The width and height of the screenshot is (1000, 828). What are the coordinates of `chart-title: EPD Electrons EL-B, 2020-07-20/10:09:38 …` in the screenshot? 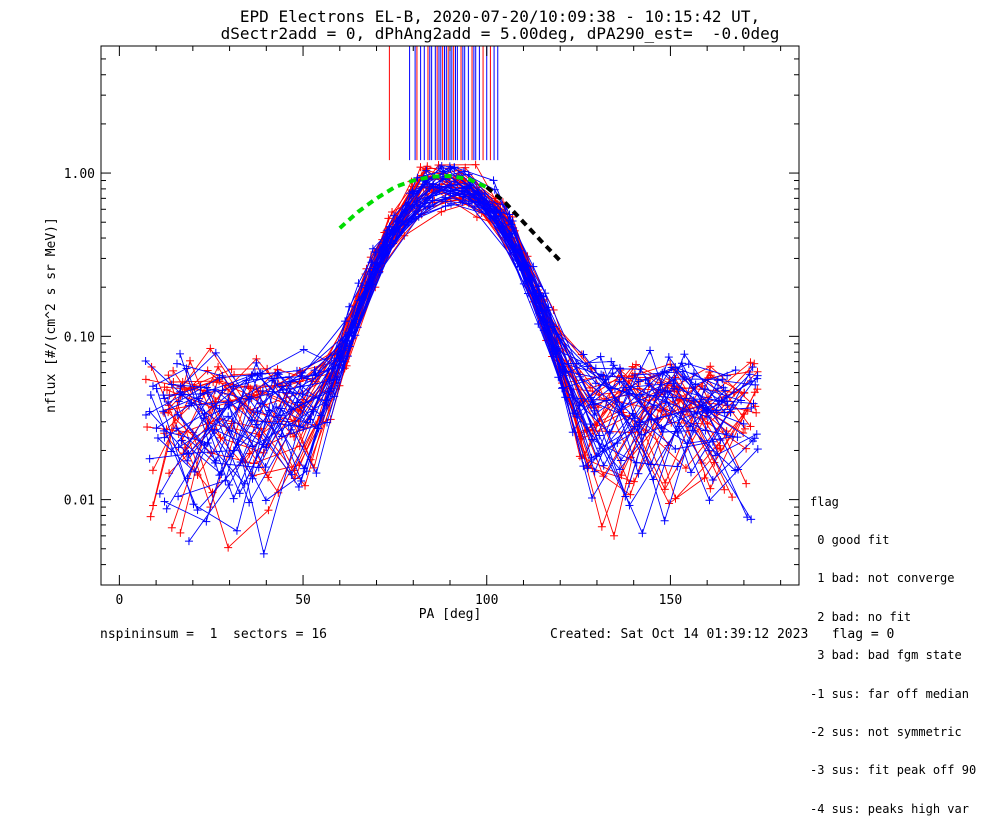 It's located at (500, 16).